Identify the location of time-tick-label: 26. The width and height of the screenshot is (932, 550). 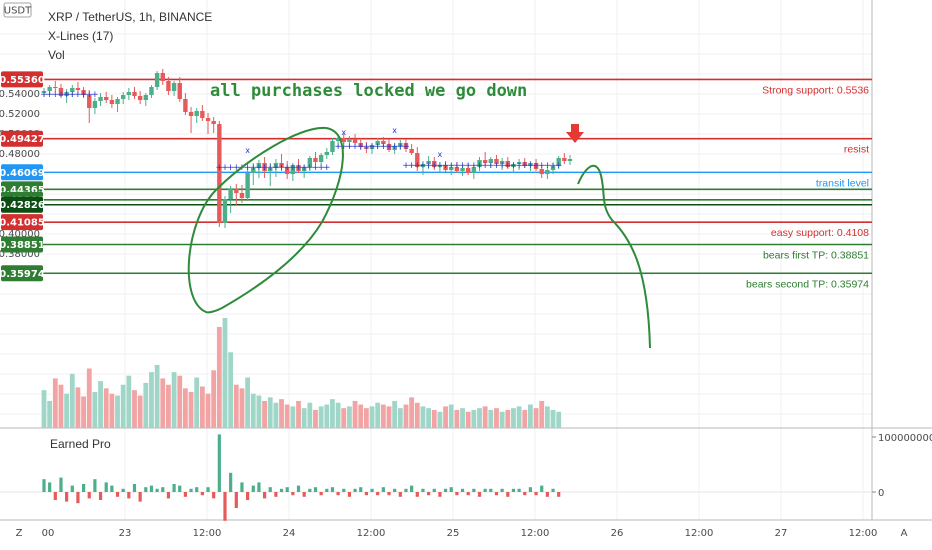
(617, 533).